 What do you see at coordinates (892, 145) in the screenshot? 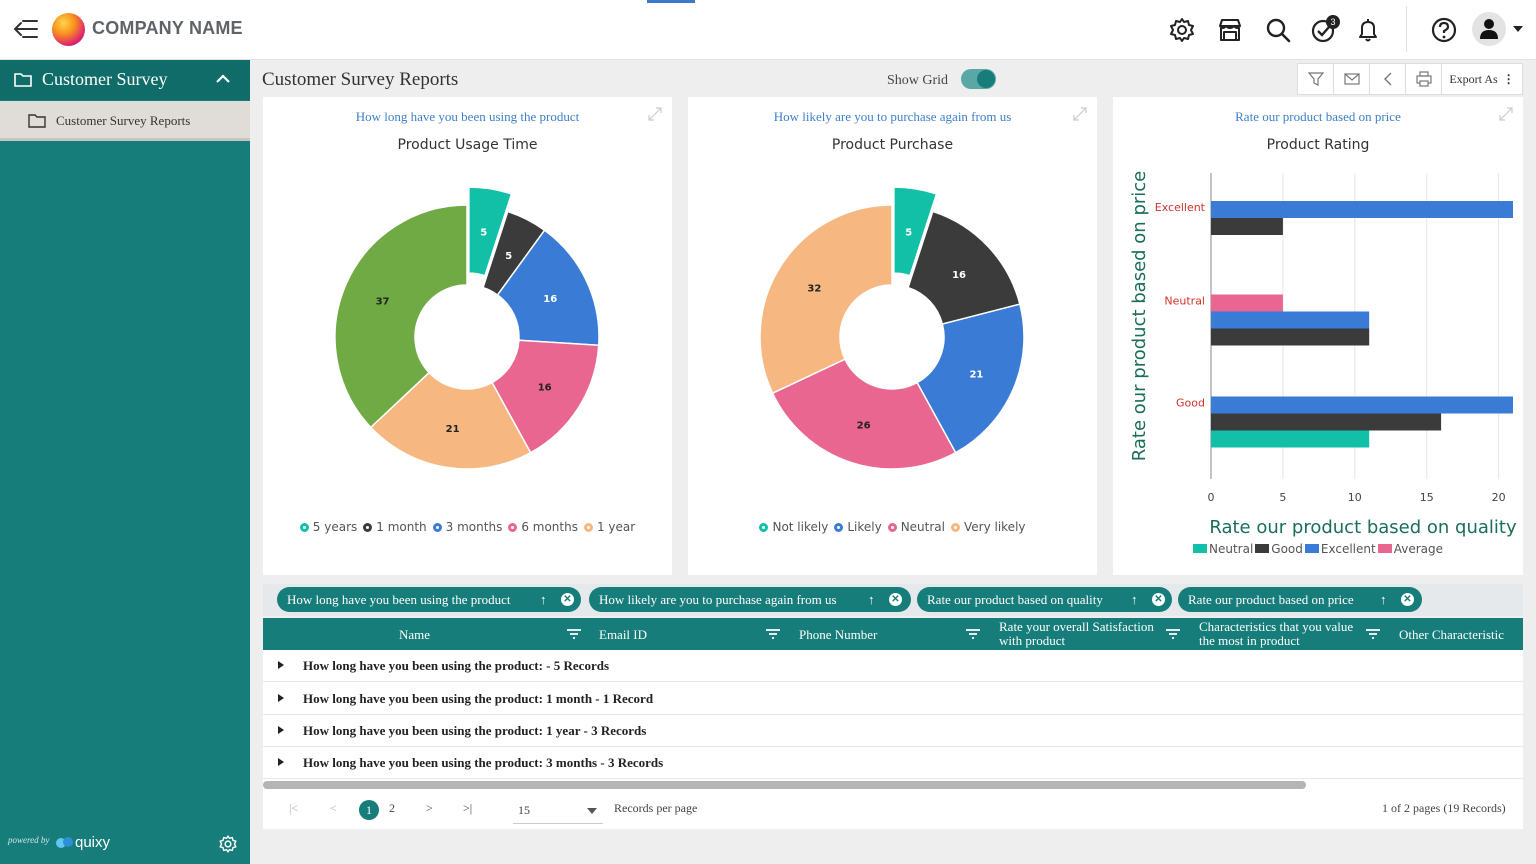
I see `chart-title: Product Purchase` at bounding box center [892, 145].